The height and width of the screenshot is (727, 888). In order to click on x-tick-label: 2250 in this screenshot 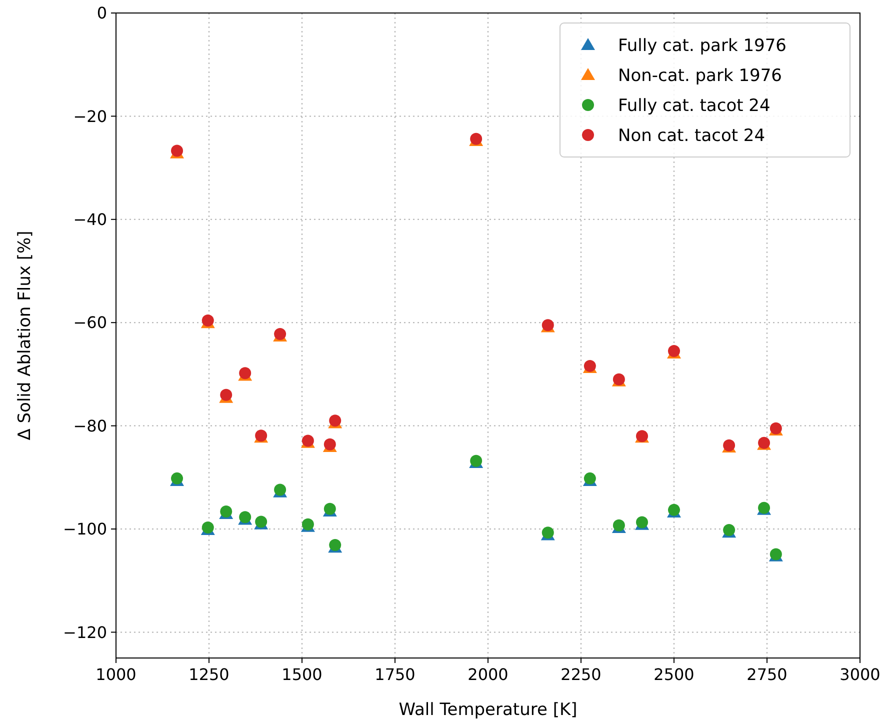, I will do `click(581, 674)`.